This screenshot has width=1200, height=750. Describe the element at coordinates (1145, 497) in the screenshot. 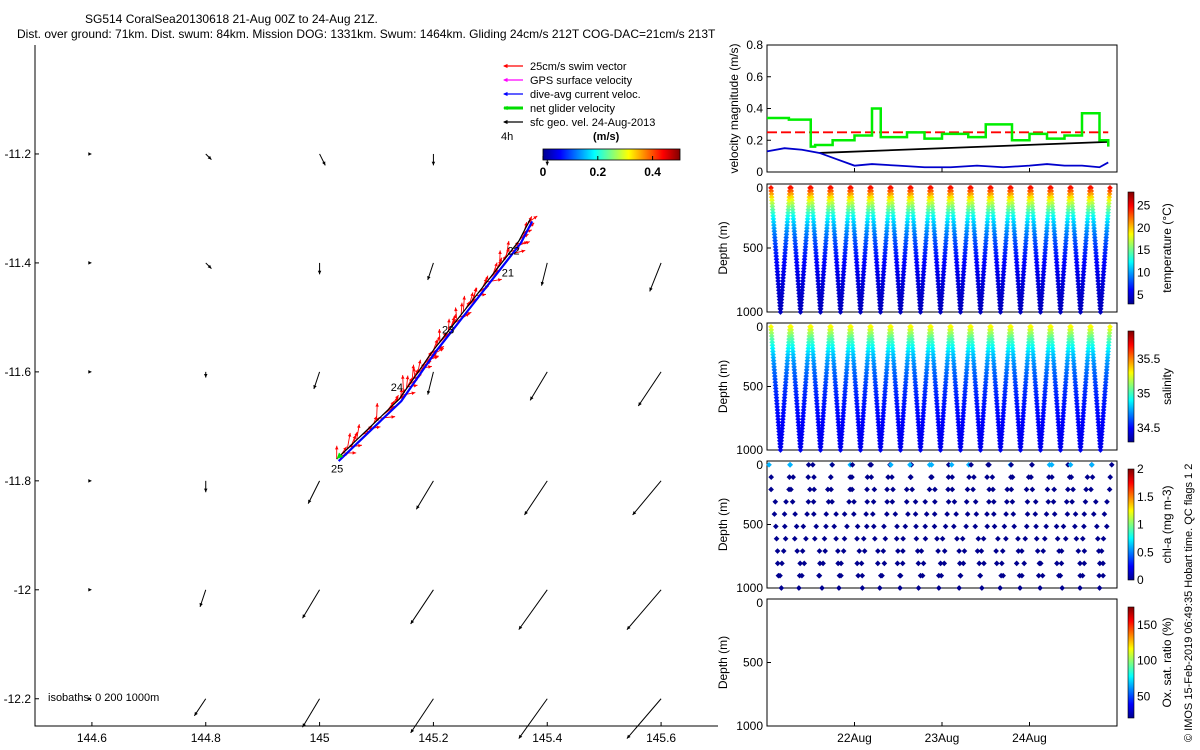

I see `colorbar-tick-label: 1.5` at that location.